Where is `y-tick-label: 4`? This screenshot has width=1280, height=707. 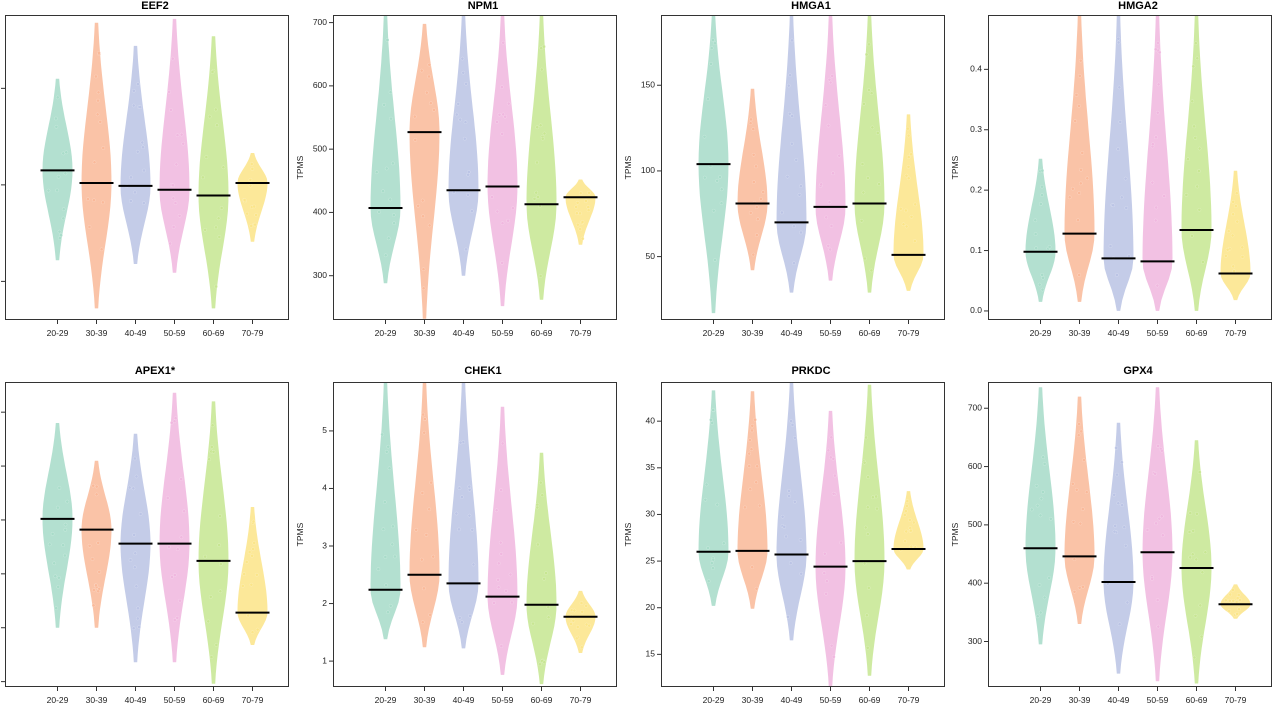
y-tick-label: 4 is located at coordinates (324, 488).